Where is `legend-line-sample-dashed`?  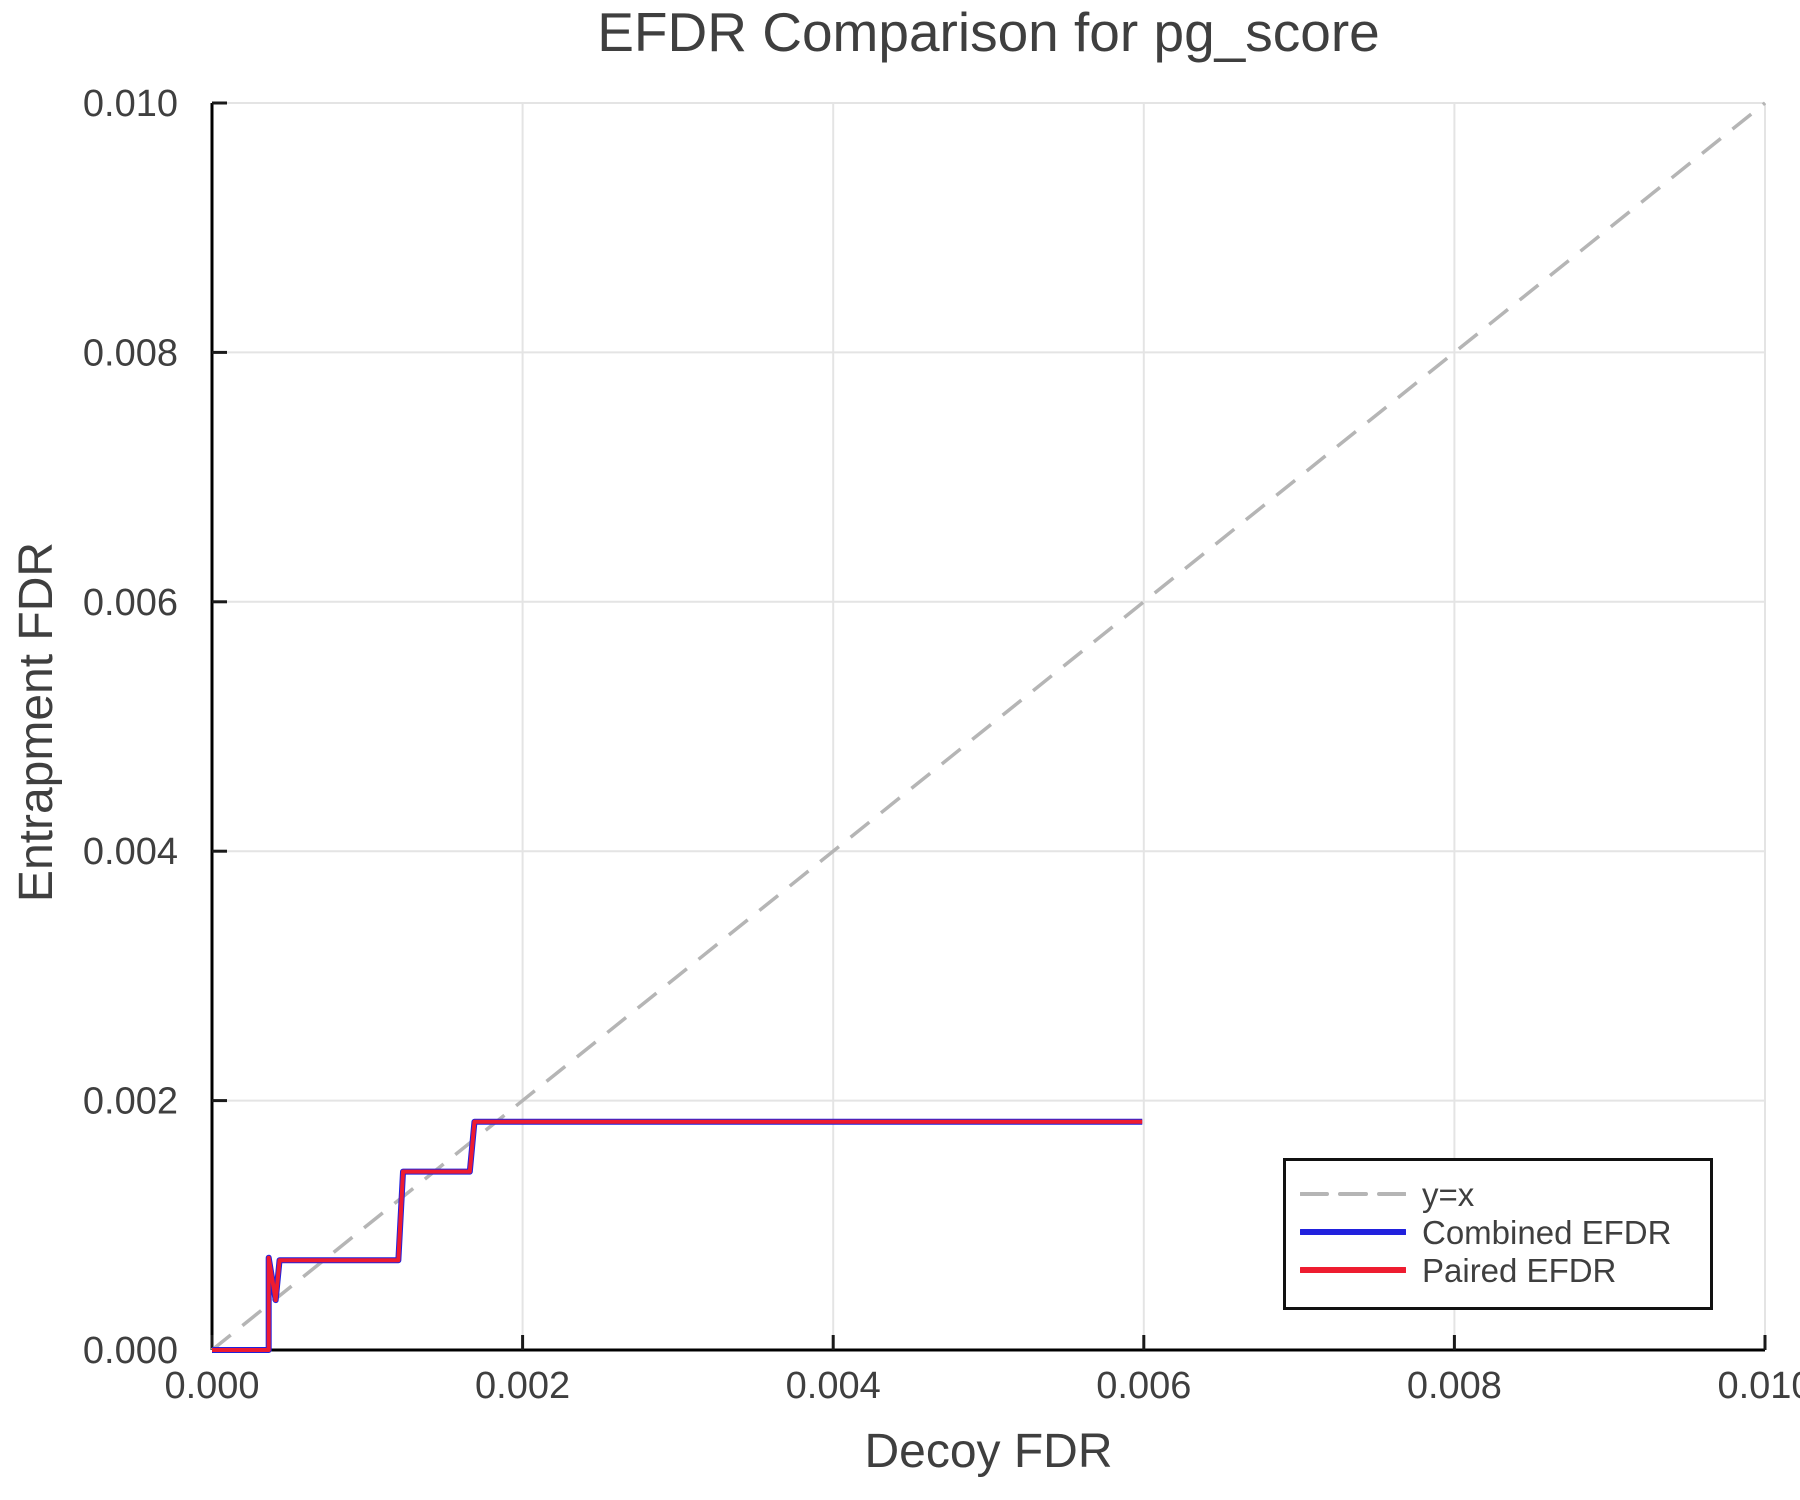
legend-line-sample-dashed is located at coordinates (1353, 1194).